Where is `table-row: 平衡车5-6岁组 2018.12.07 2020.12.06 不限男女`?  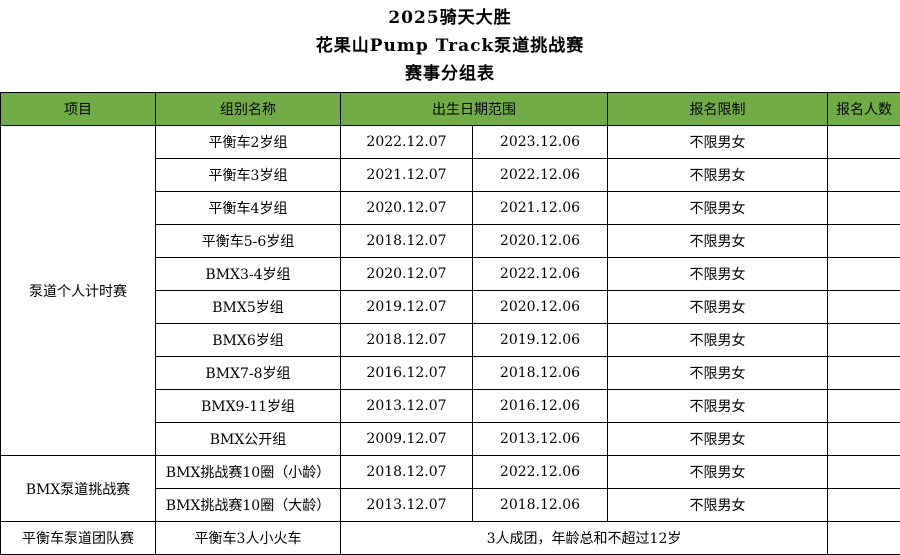
table-row: 平衡车5-6岁组 2018.12.07 2020.12.06 不限男女 is located at coordinates (450, 241).